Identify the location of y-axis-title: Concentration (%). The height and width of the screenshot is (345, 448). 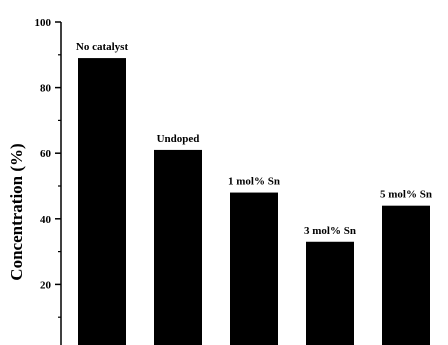
(16, 211).